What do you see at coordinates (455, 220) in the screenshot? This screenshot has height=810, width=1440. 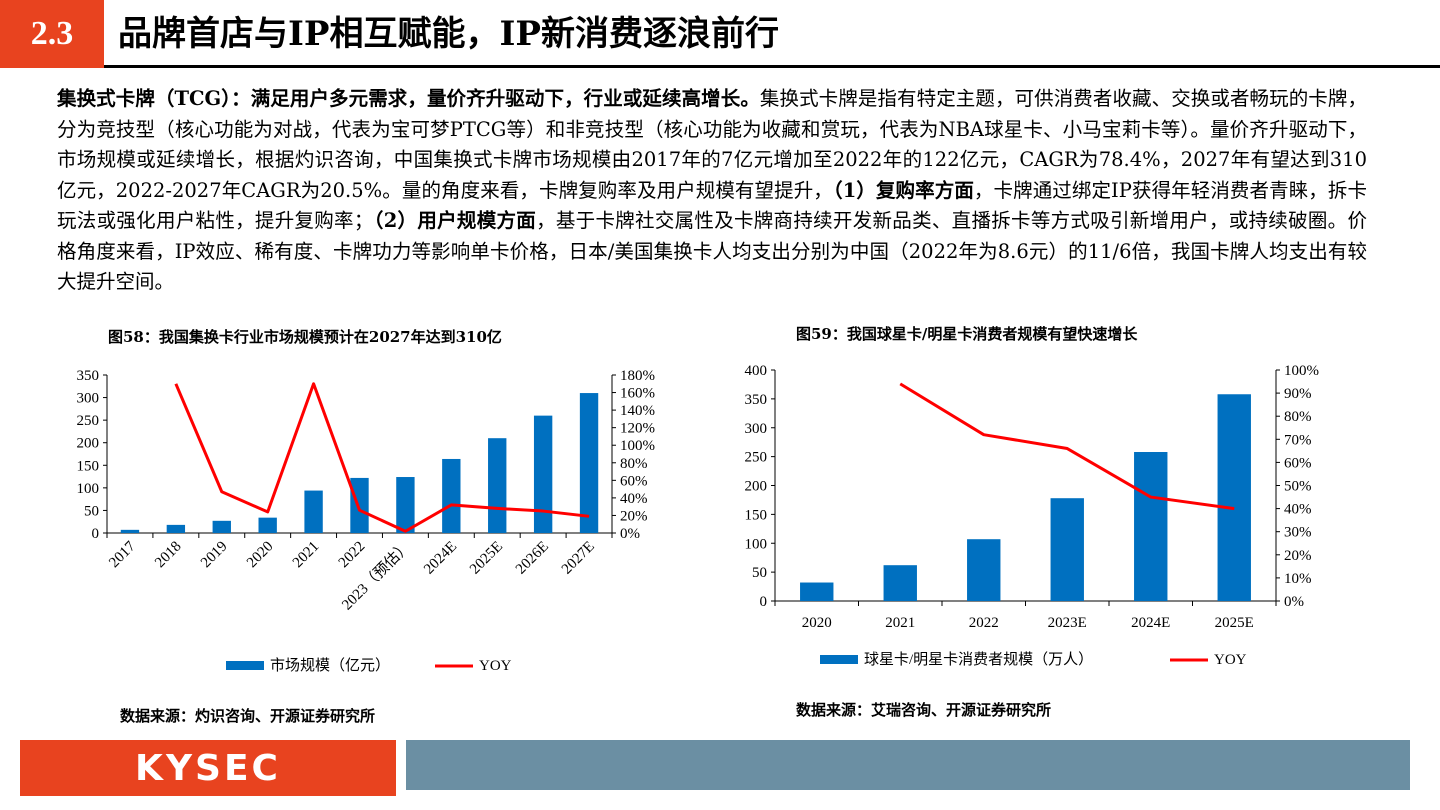 I see `bold-text-3: （2）用户规模方面` at bounding box center [455, 220].